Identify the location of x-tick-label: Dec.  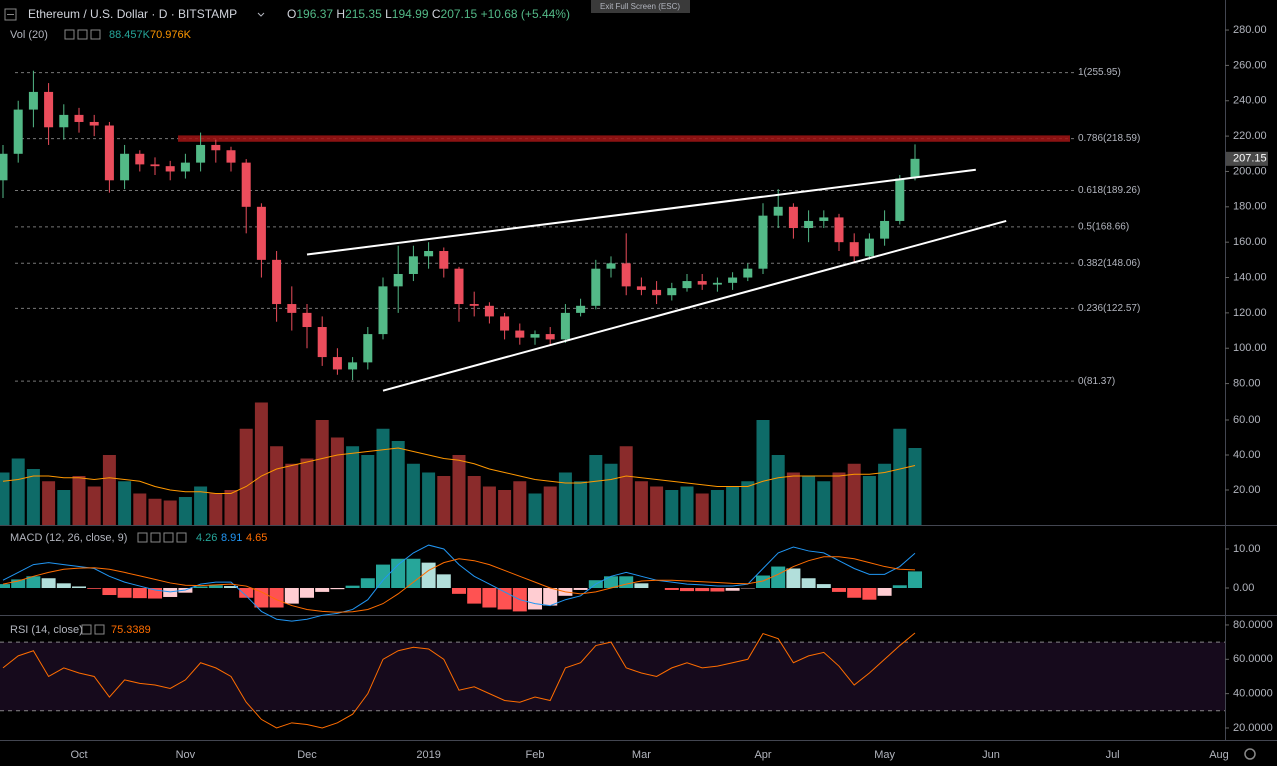
(307, 755).